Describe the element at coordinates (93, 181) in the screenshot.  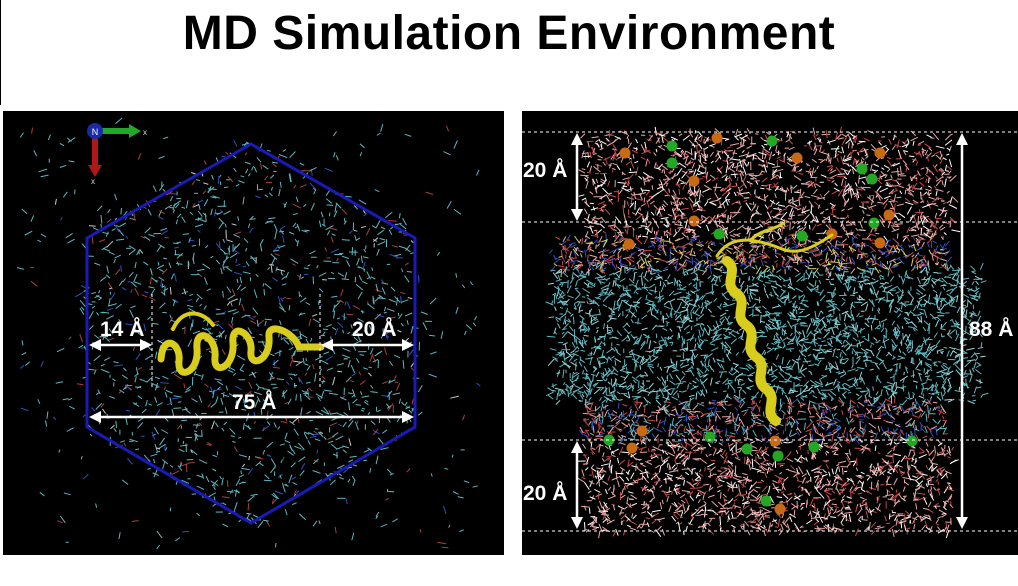
I see `axis-y-label: x` at that location.